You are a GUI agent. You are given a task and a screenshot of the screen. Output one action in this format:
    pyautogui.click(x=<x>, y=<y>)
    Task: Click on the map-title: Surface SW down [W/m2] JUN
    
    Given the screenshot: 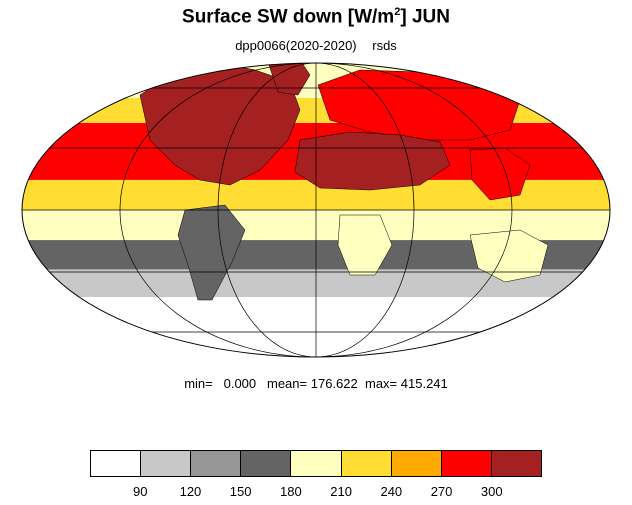 What is the action you would take?
    pyautogui.click(x=316, y=17)
    